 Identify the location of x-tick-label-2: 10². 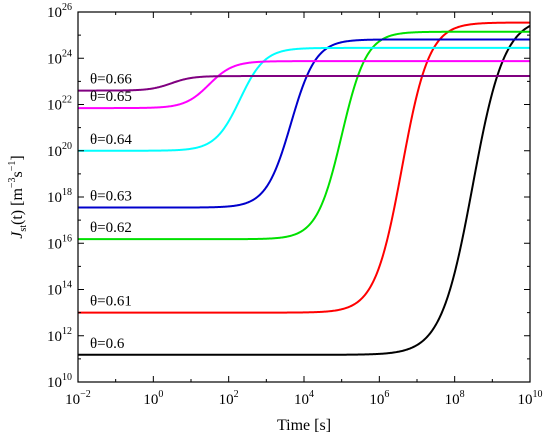
(229, 398).